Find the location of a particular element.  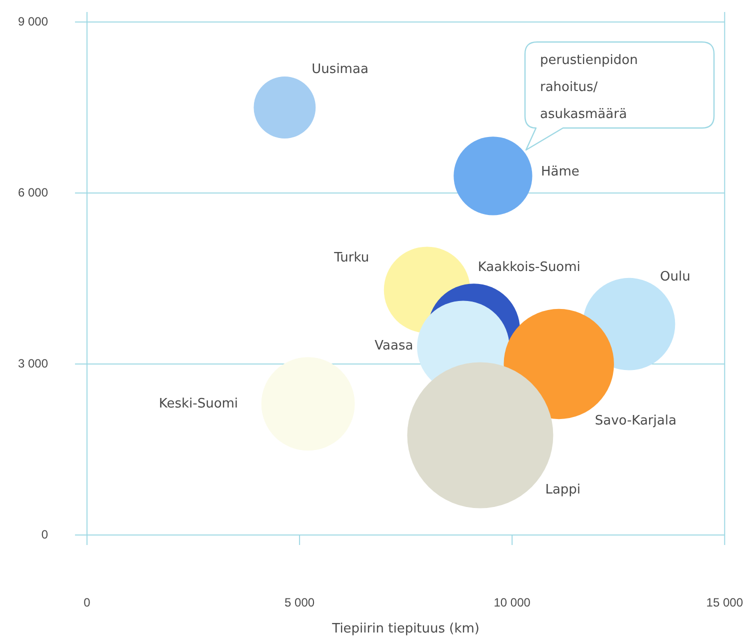

y-tick-label: 0 is located at coordinates (44, 534).